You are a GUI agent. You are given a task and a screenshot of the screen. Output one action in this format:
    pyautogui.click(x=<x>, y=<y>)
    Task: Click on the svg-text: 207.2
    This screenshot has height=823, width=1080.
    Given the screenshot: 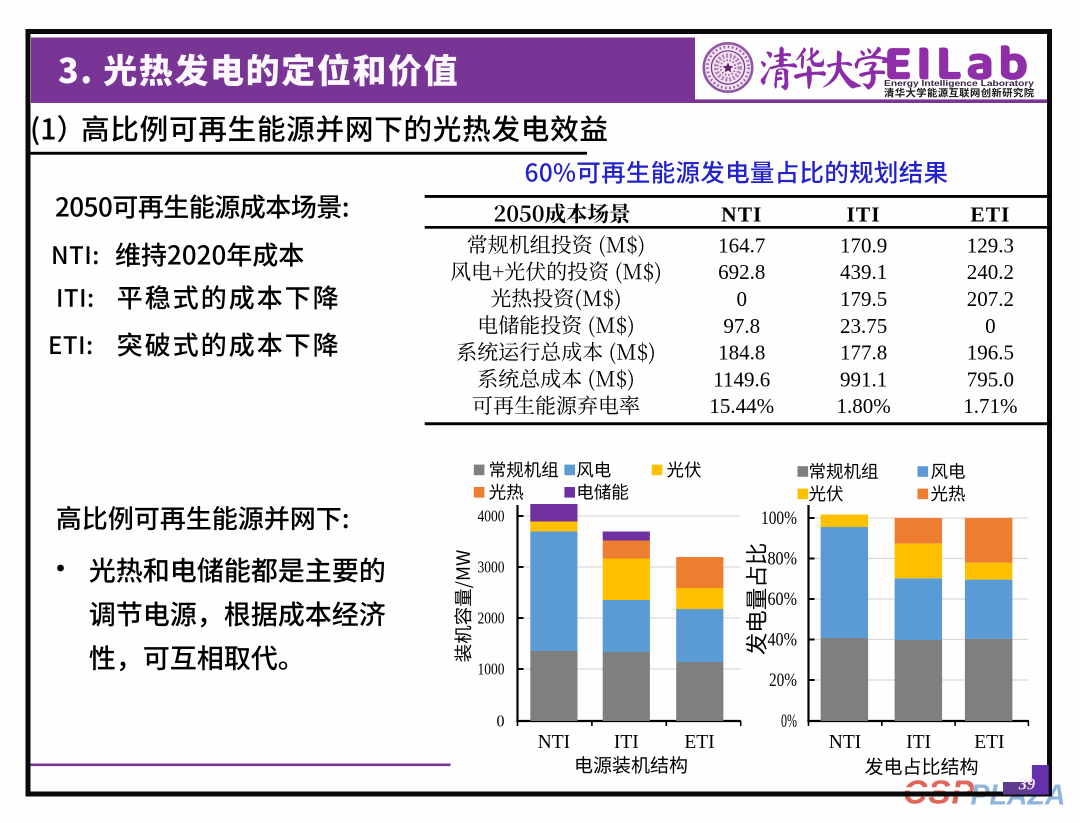 What is the action you would take?
    pyautogui.click(x=990, y=299)
    